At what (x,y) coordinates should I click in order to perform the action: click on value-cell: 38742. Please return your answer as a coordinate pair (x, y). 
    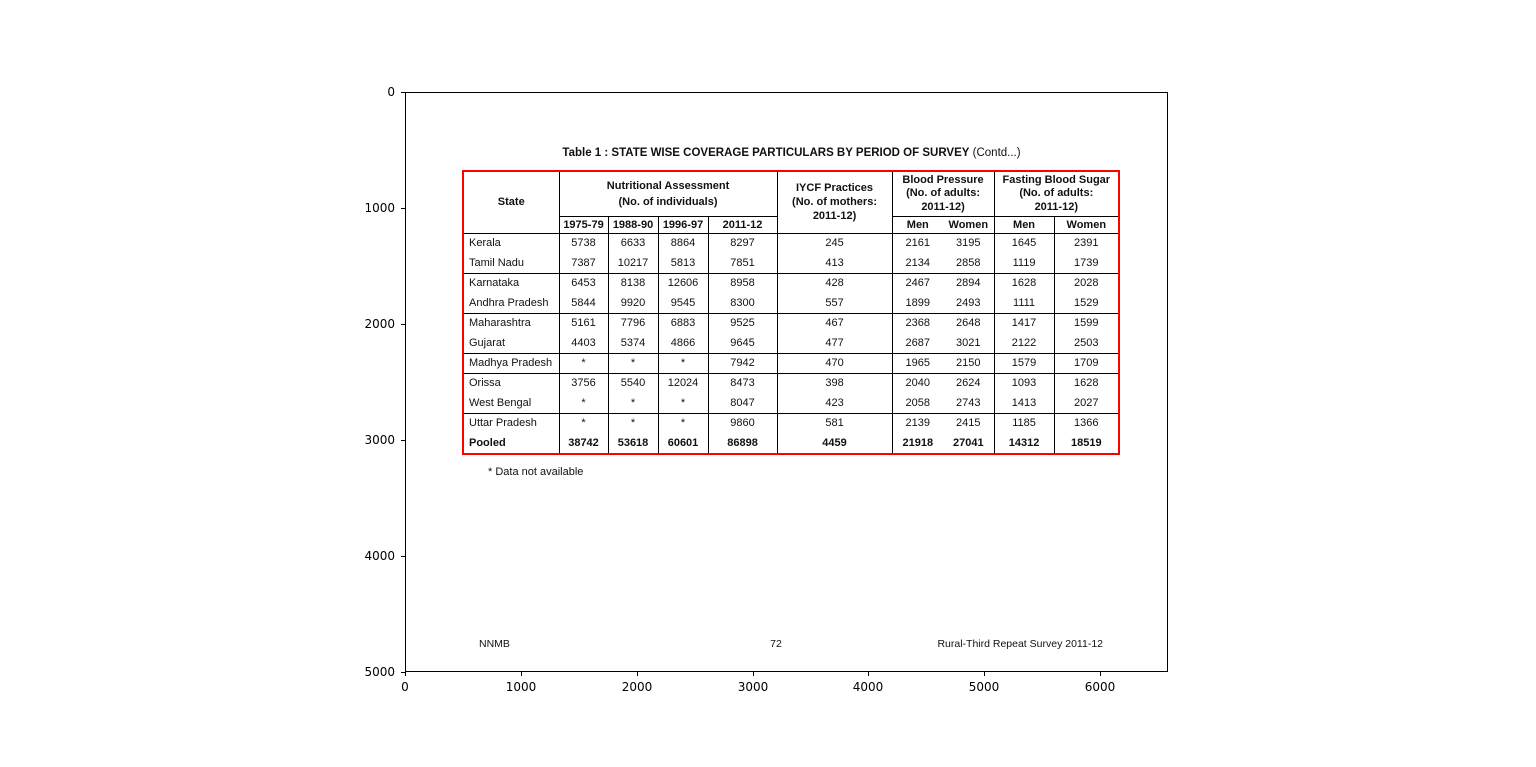
    Looking at the image, I should click on (583, 443).